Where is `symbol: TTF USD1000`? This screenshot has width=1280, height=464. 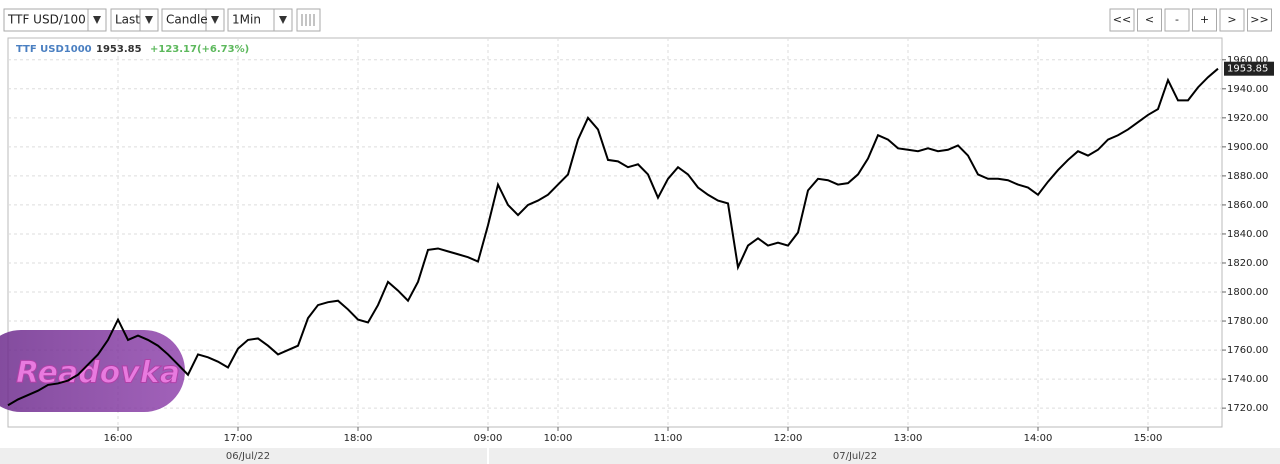 symbol: TTF USD1000 is located at coordinates (54, 49).